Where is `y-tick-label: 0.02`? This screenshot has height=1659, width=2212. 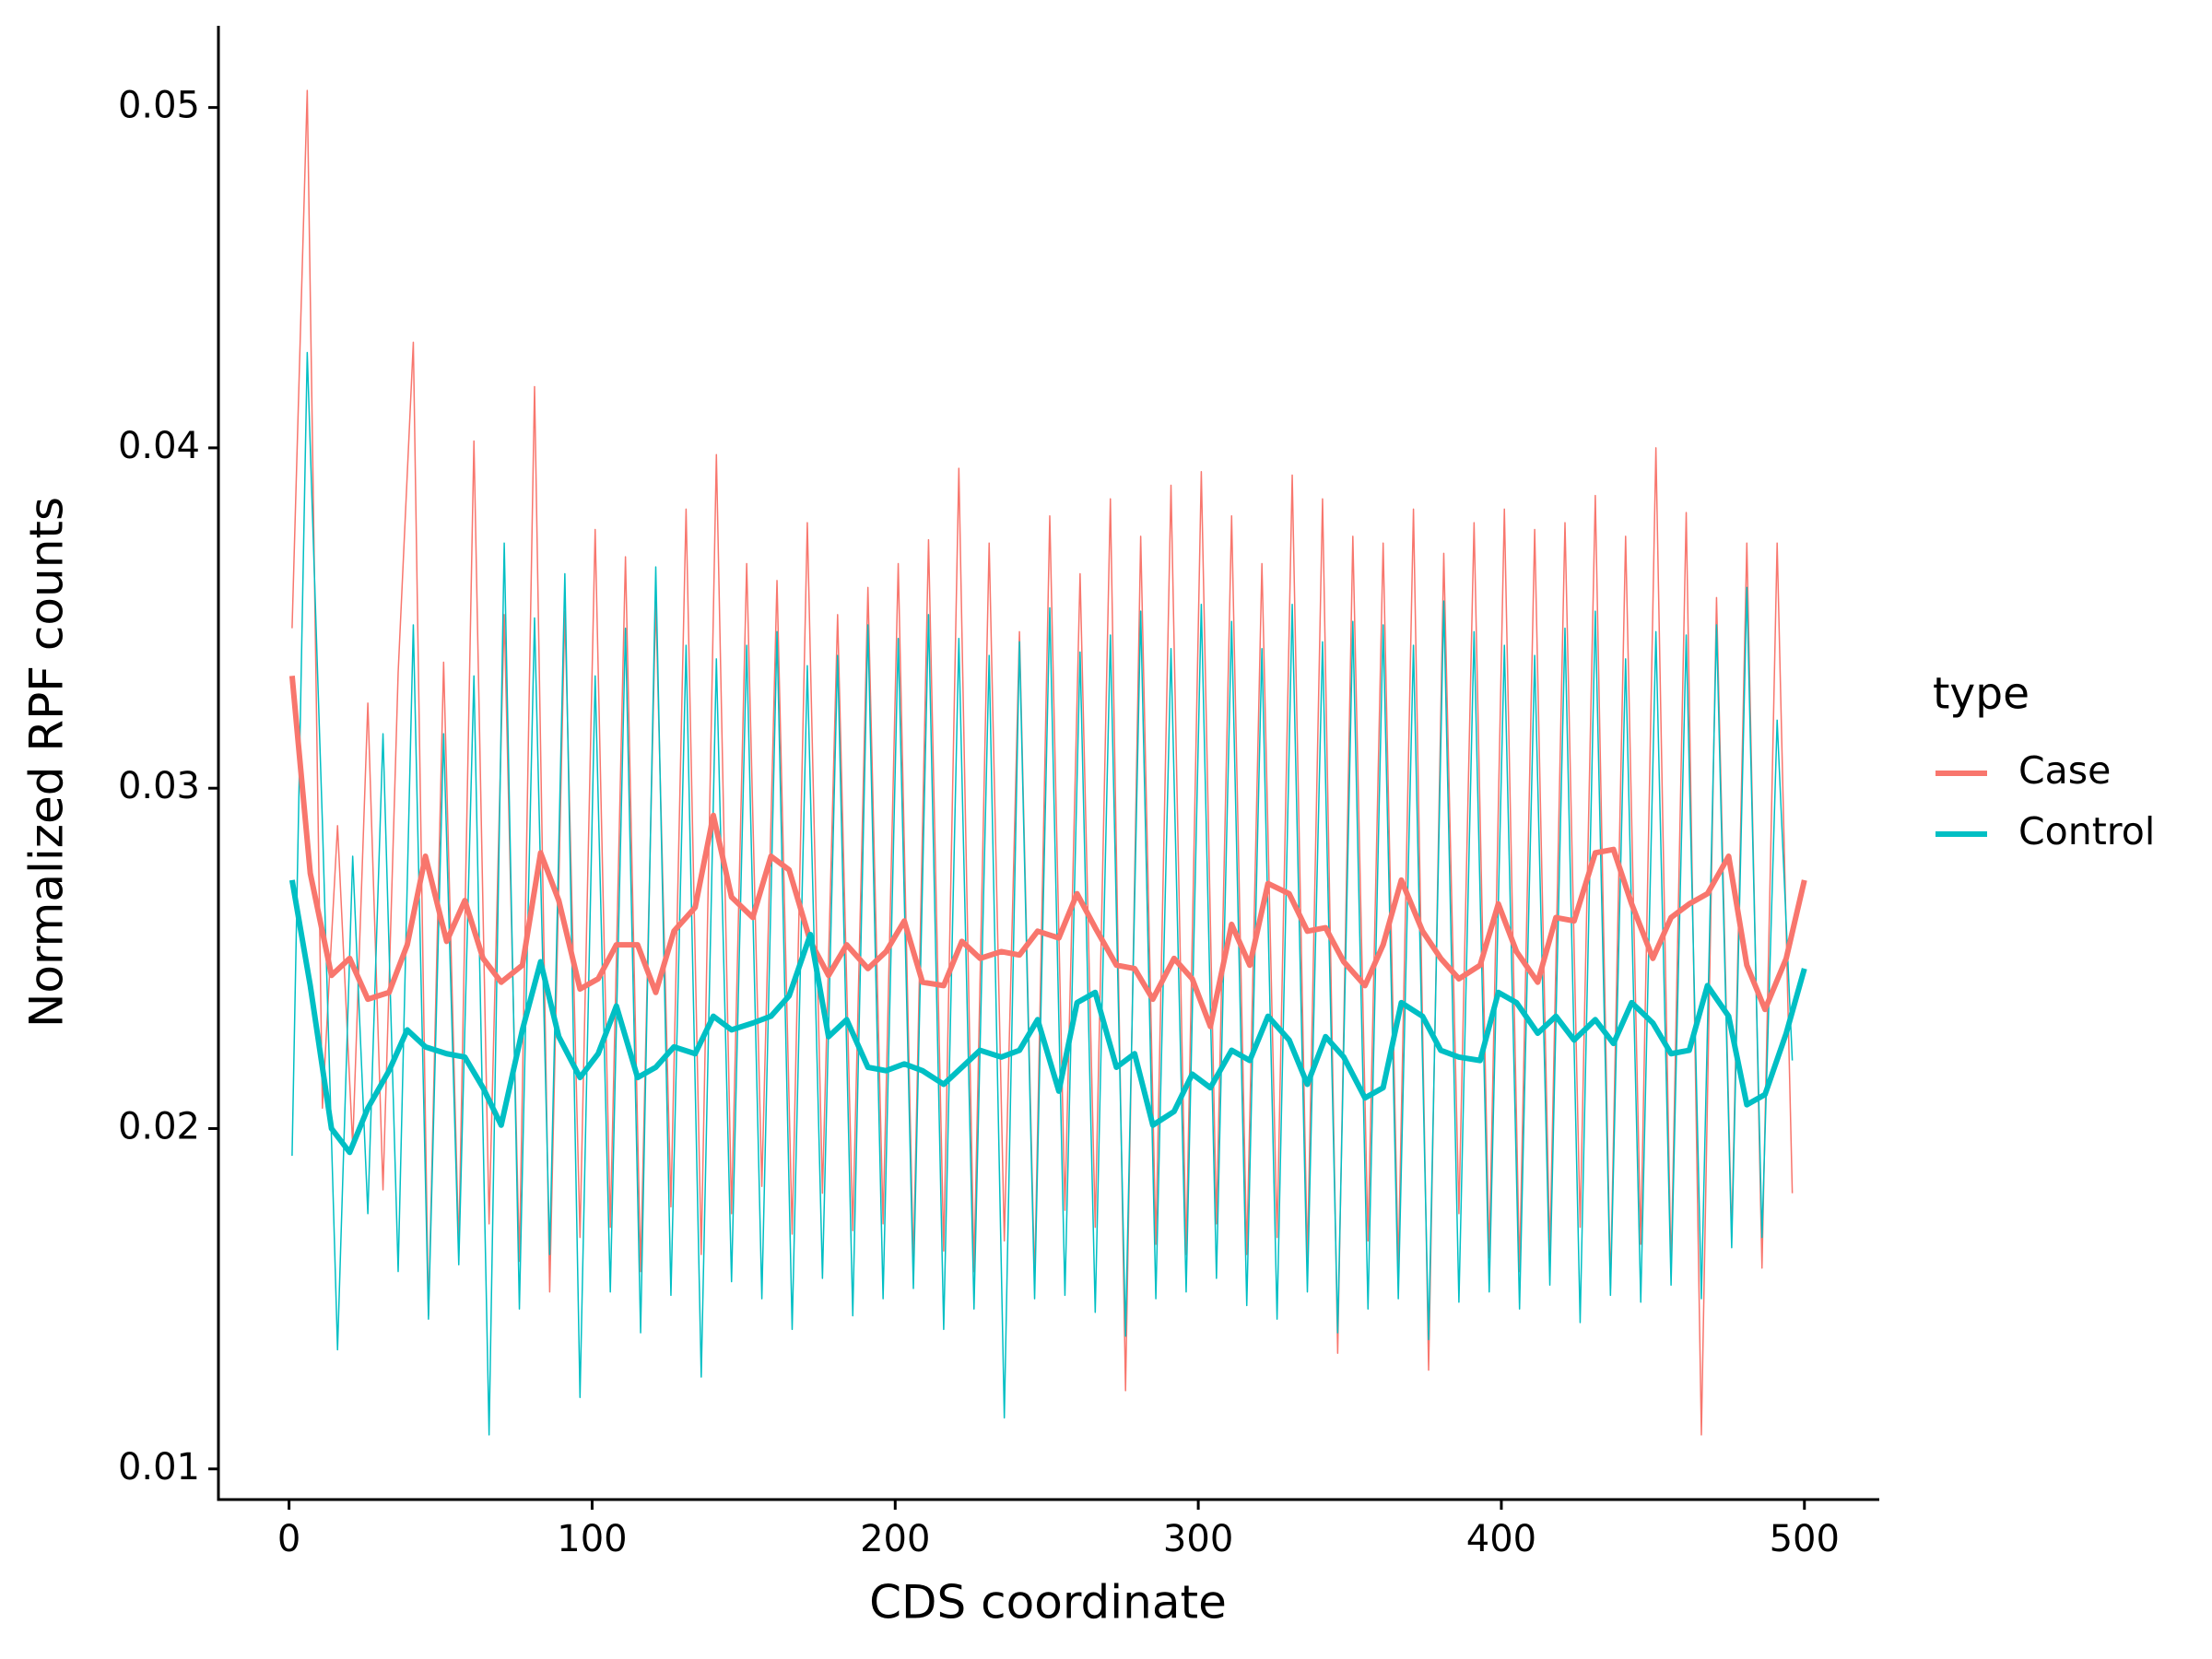 y-tick-label: 0.02 is located at coordinates (159, 1126).